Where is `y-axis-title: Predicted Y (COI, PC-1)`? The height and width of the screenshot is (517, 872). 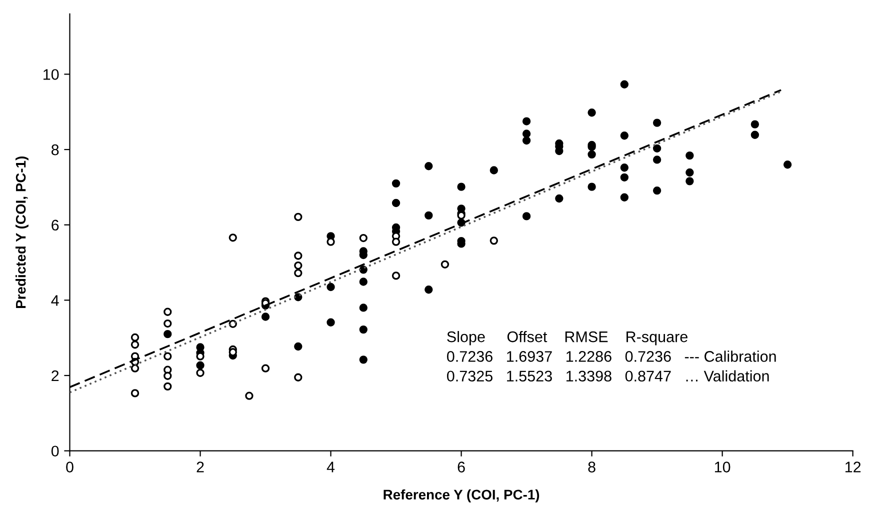
y-axis-title: Predicted Y (COI, PC-1) is located at coordinates (22, 232).